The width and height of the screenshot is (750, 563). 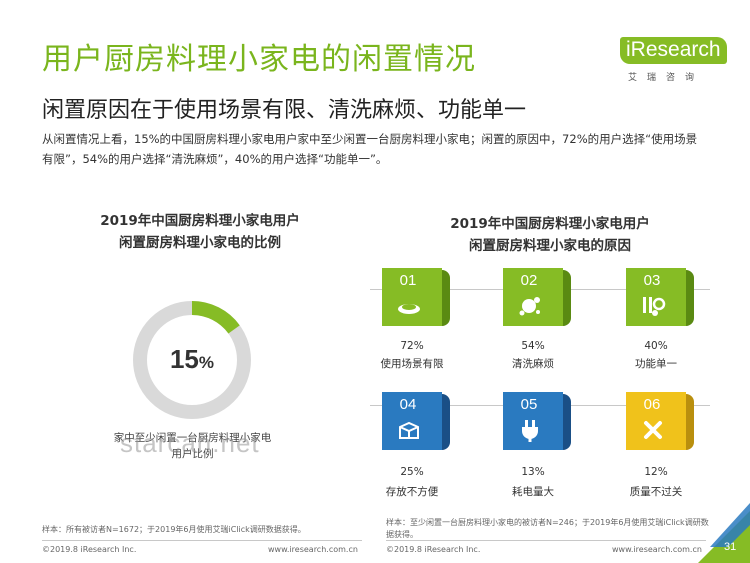 I want to click on donut-highlight-segment, so click(x=215, y=317).